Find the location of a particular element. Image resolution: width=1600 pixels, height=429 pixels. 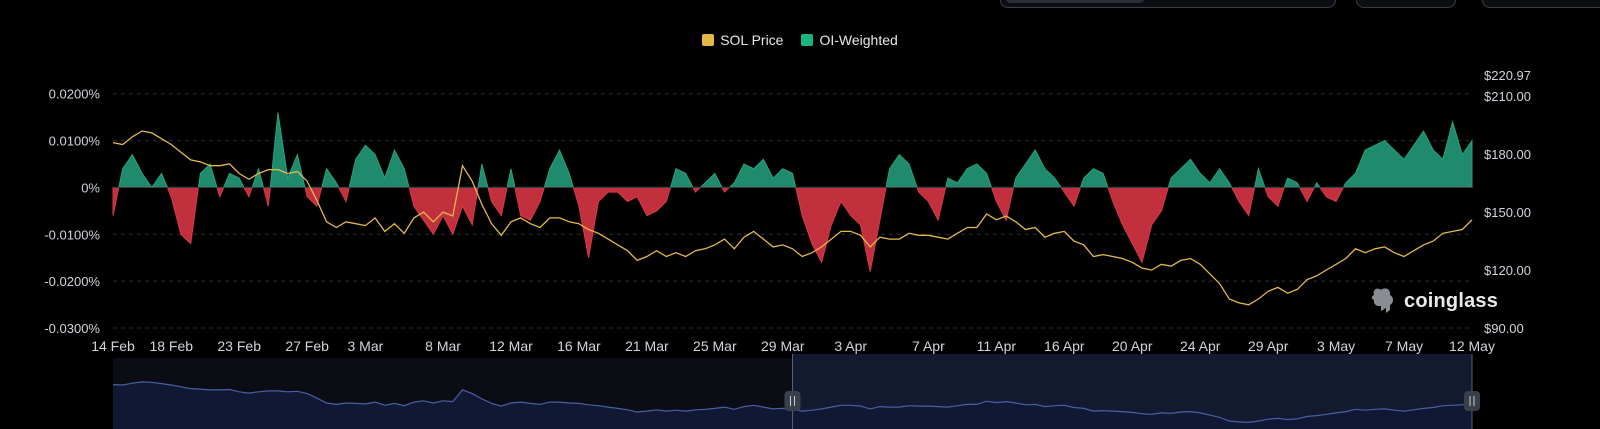

legend-label-oi: OI-Weighted is located at coordinates (858, 40).